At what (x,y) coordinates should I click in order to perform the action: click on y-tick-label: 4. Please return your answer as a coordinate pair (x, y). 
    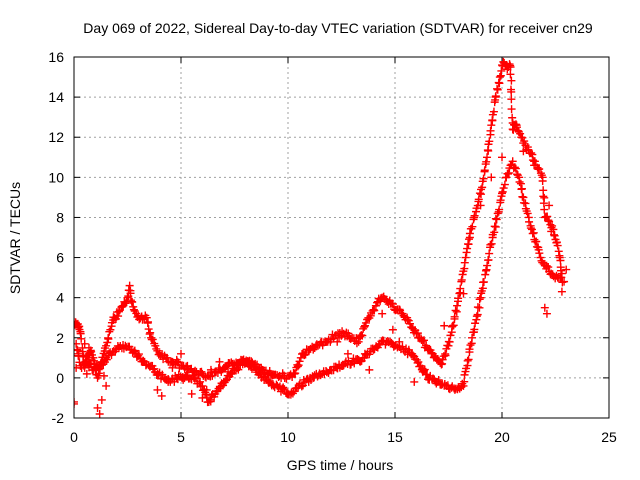
    Looking at the image, I should click on (60, 298).